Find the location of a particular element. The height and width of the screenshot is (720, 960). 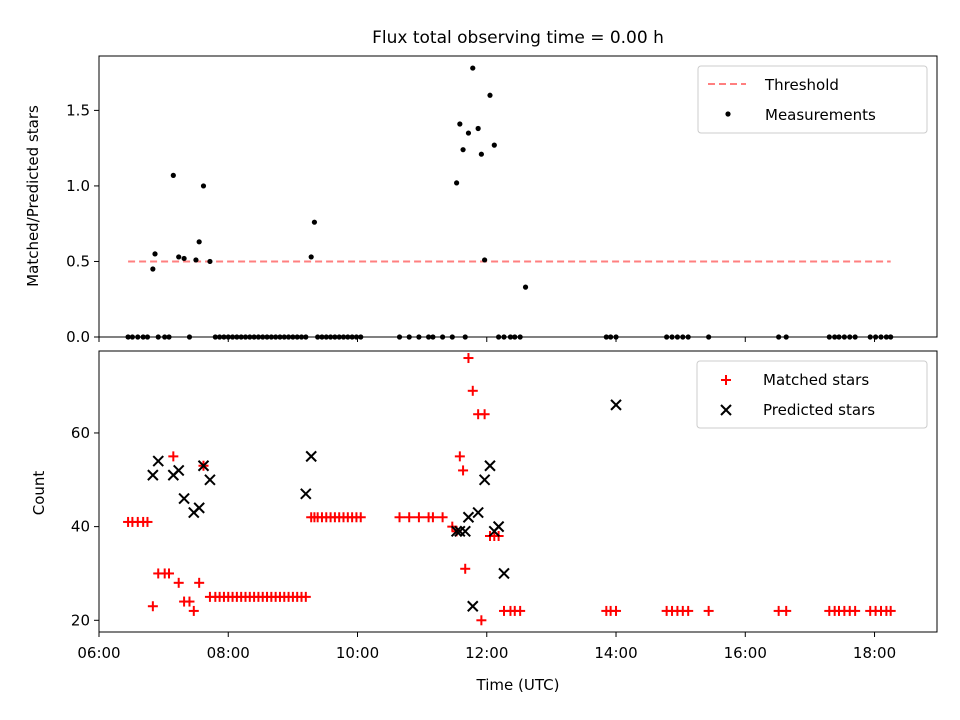

top-y-tick-label: 1.5 is located at coordinates (78, 110).